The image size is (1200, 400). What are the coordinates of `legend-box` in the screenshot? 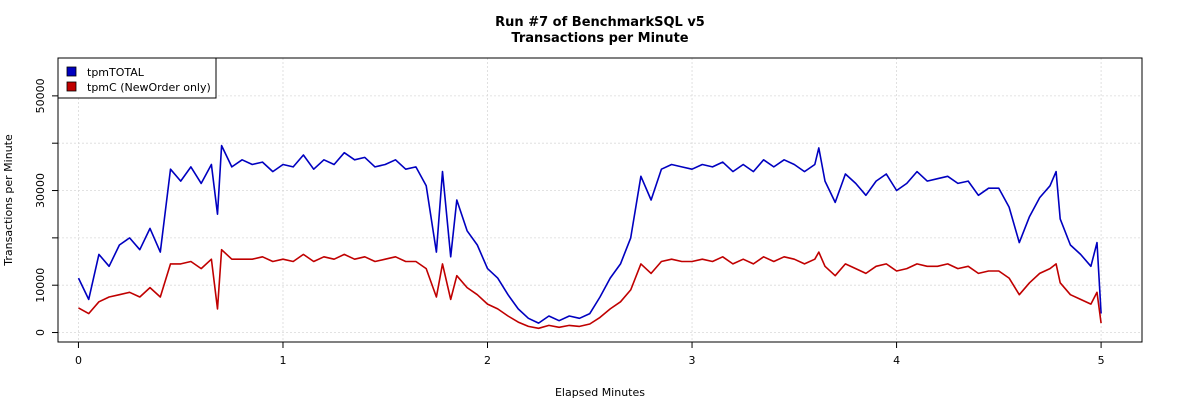 It's located at (137, 78).